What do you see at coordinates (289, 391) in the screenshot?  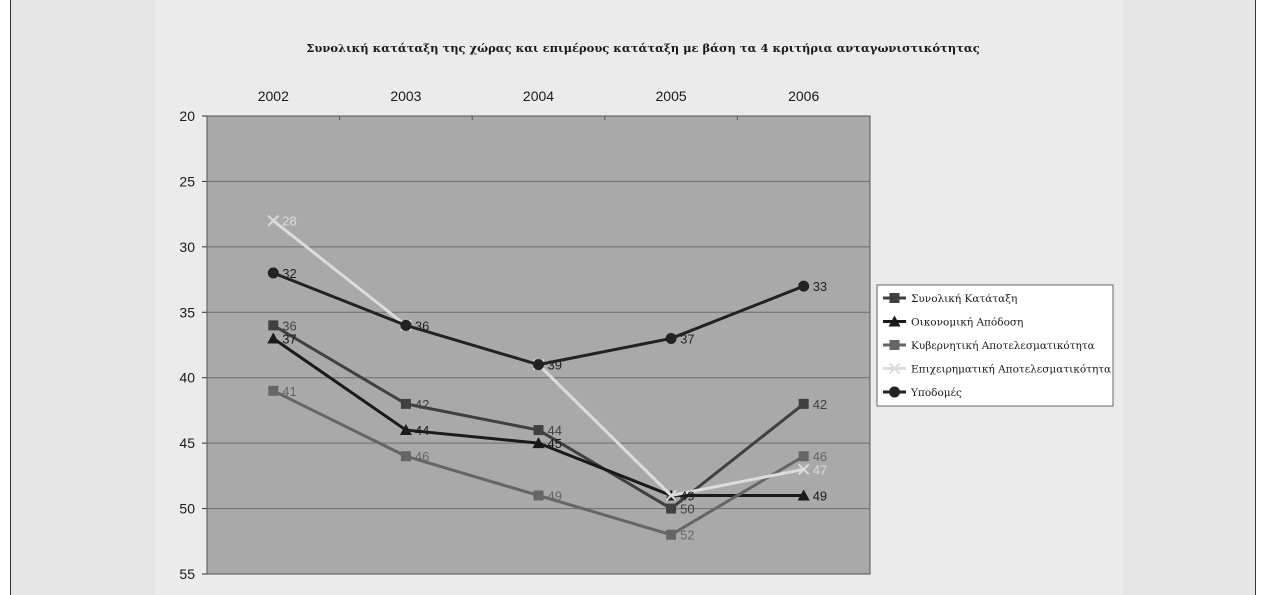 I see `data-label: 41` at bounding box center [289, 391].